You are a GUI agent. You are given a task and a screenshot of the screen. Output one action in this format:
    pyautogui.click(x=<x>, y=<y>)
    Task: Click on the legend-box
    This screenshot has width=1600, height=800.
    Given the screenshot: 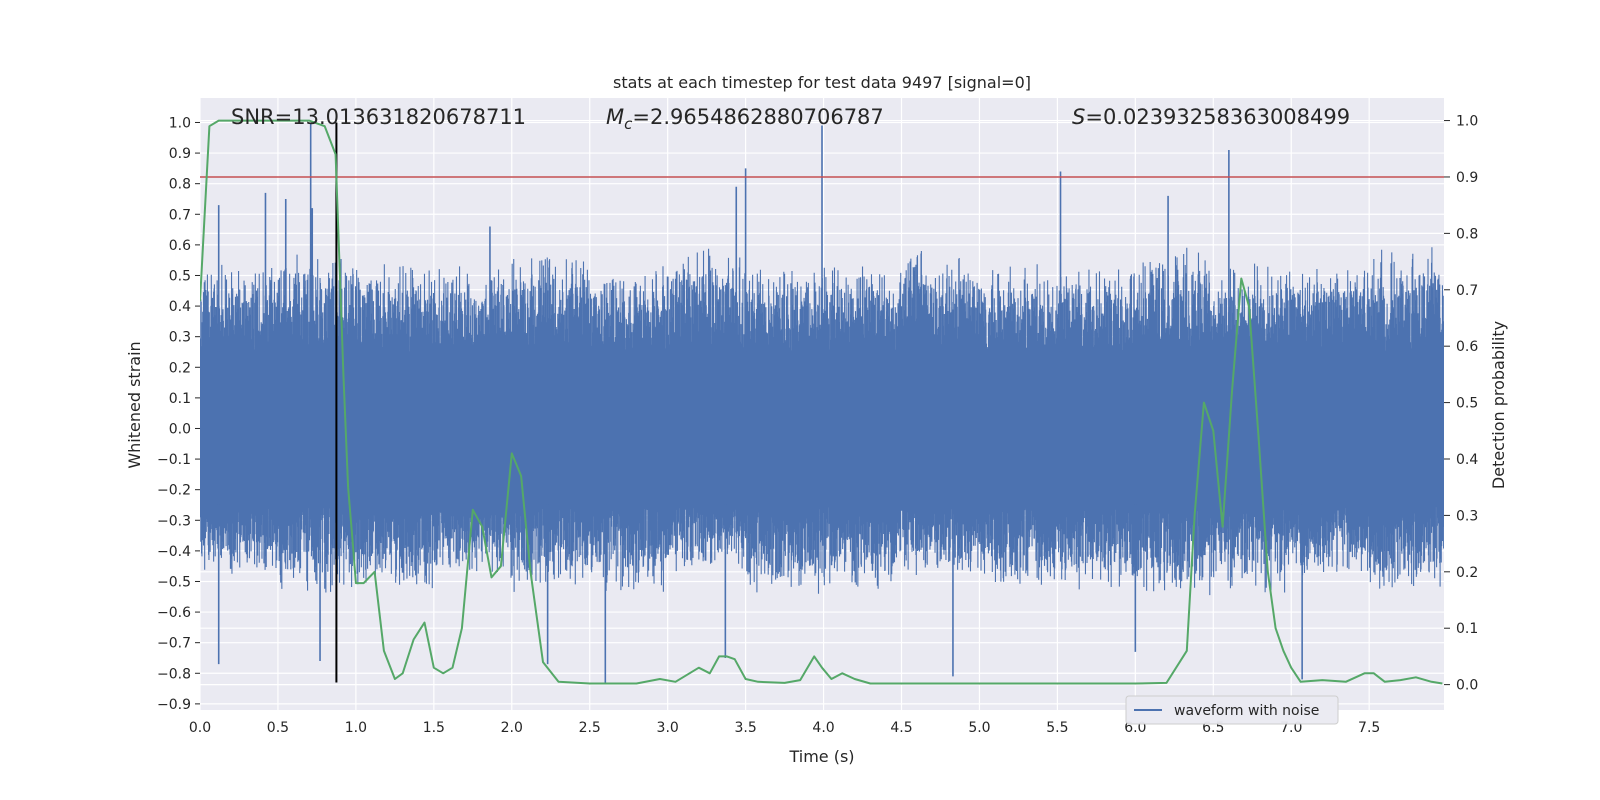 What is the action you would take?
    pyautogui.click(x=1232, y=710)
    